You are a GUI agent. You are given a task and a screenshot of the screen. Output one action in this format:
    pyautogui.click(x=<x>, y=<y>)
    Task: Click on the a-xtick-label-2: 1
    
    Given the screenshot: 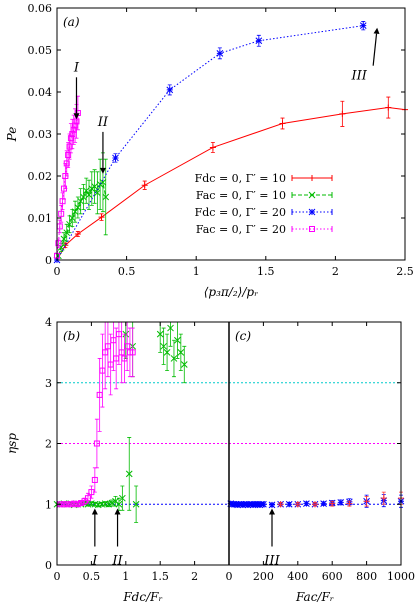 What is the action you would take?
    pyautogui.click(x=196, y=271)
    